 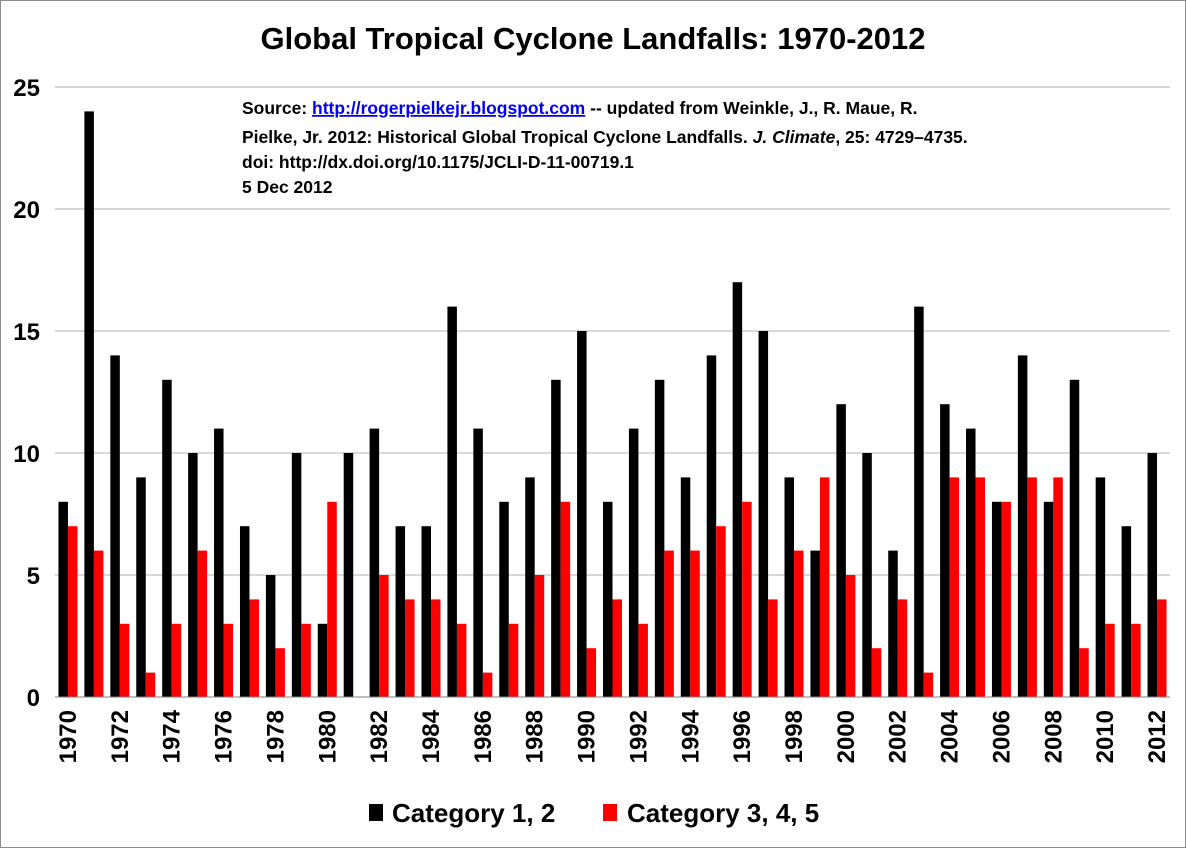 What do you see at coordinates (448, 108) in the screenshot?
I see `source-link: http://rogerpielkejr.blogspot.com` at bounding box center [448, 108].